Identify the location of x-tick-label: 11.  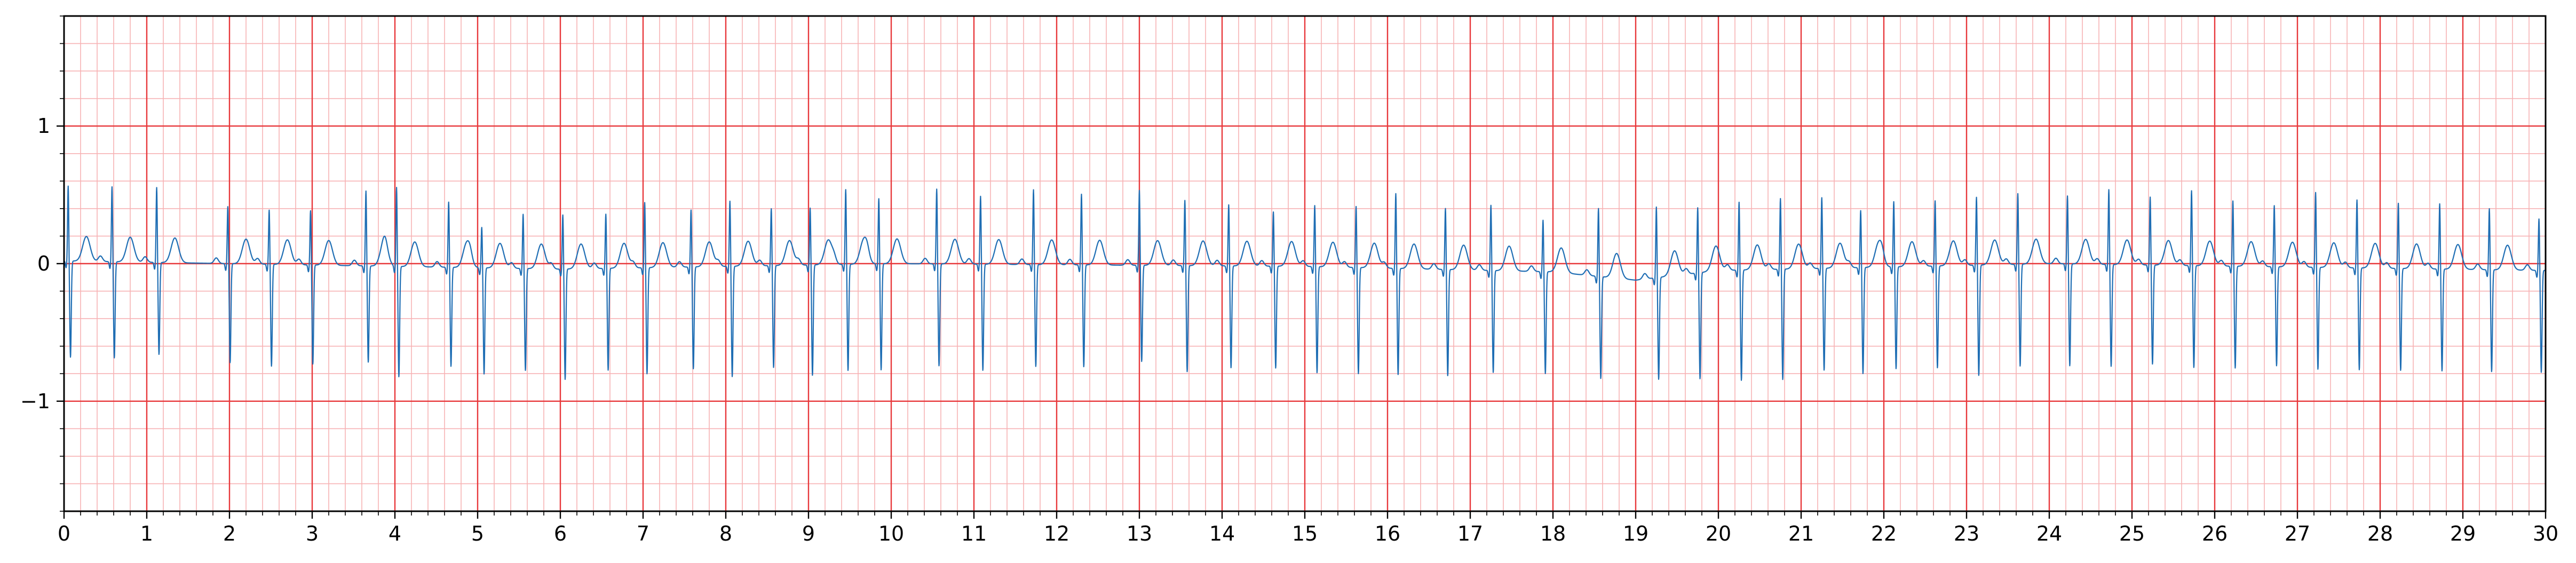
(974, 533).